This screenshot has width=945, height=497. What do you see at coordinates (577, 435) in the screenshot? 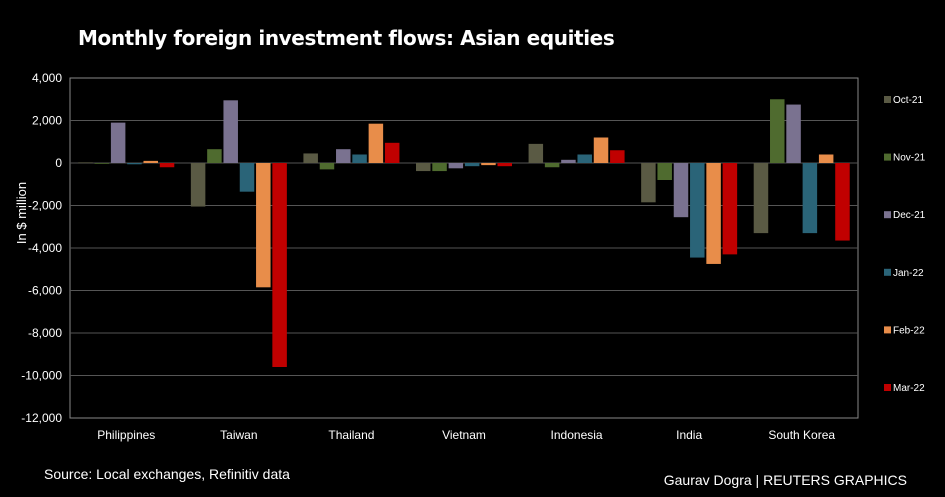
I see `x-category-label: Indonesia` at bounding box center [577, 435].